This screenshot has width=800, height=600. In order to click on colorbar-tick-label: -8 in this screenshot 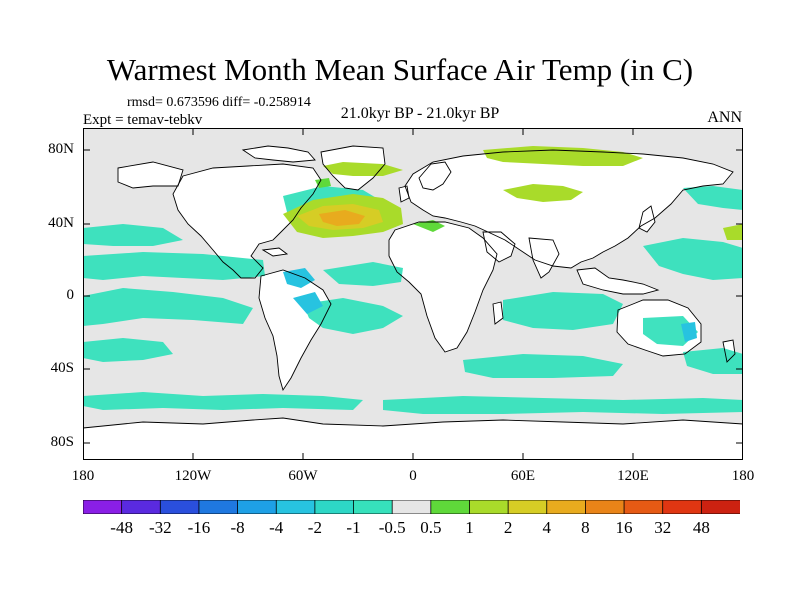, I will do `click(237, 527)`.